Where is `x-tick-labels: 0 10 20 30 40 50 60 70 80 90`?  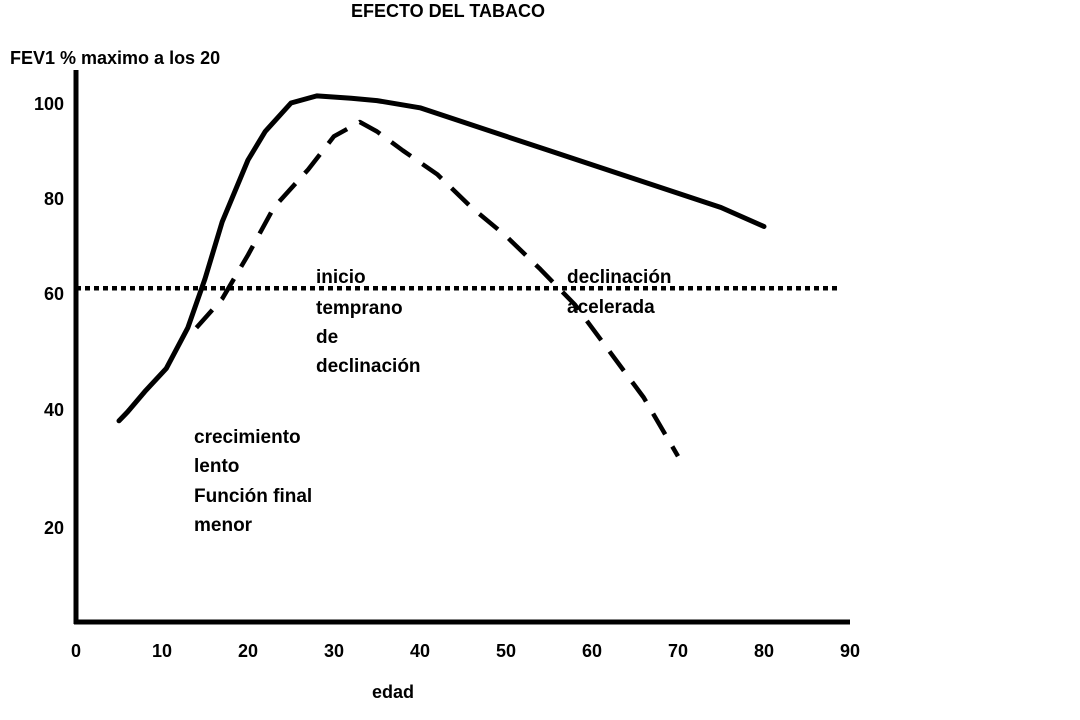 x-tick-labels: 0 10 20 30 40 50 60 70 80 90 is located at coordinates (465, 651).